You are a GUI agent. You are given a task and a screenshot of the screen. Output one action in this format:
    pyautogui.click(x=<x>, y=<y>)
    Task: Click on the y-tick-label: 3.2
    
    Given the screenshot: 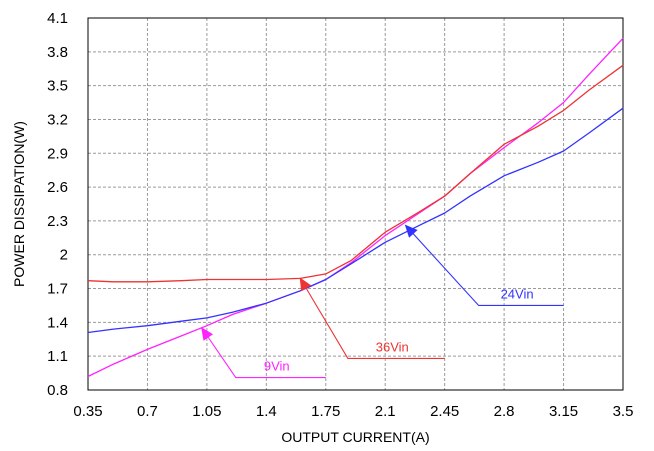 What is the action you would take?
    pyautogui.click(x=57, y=119)
    